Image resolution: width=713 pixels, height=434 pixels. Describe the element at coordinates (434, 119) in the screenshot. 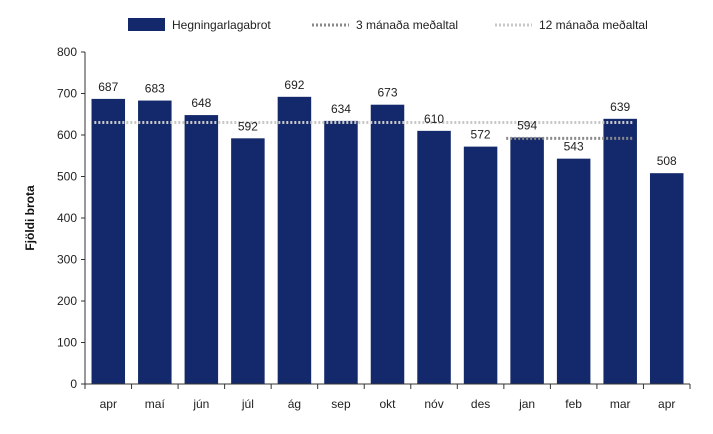

I see `data-label: 610` at that location.